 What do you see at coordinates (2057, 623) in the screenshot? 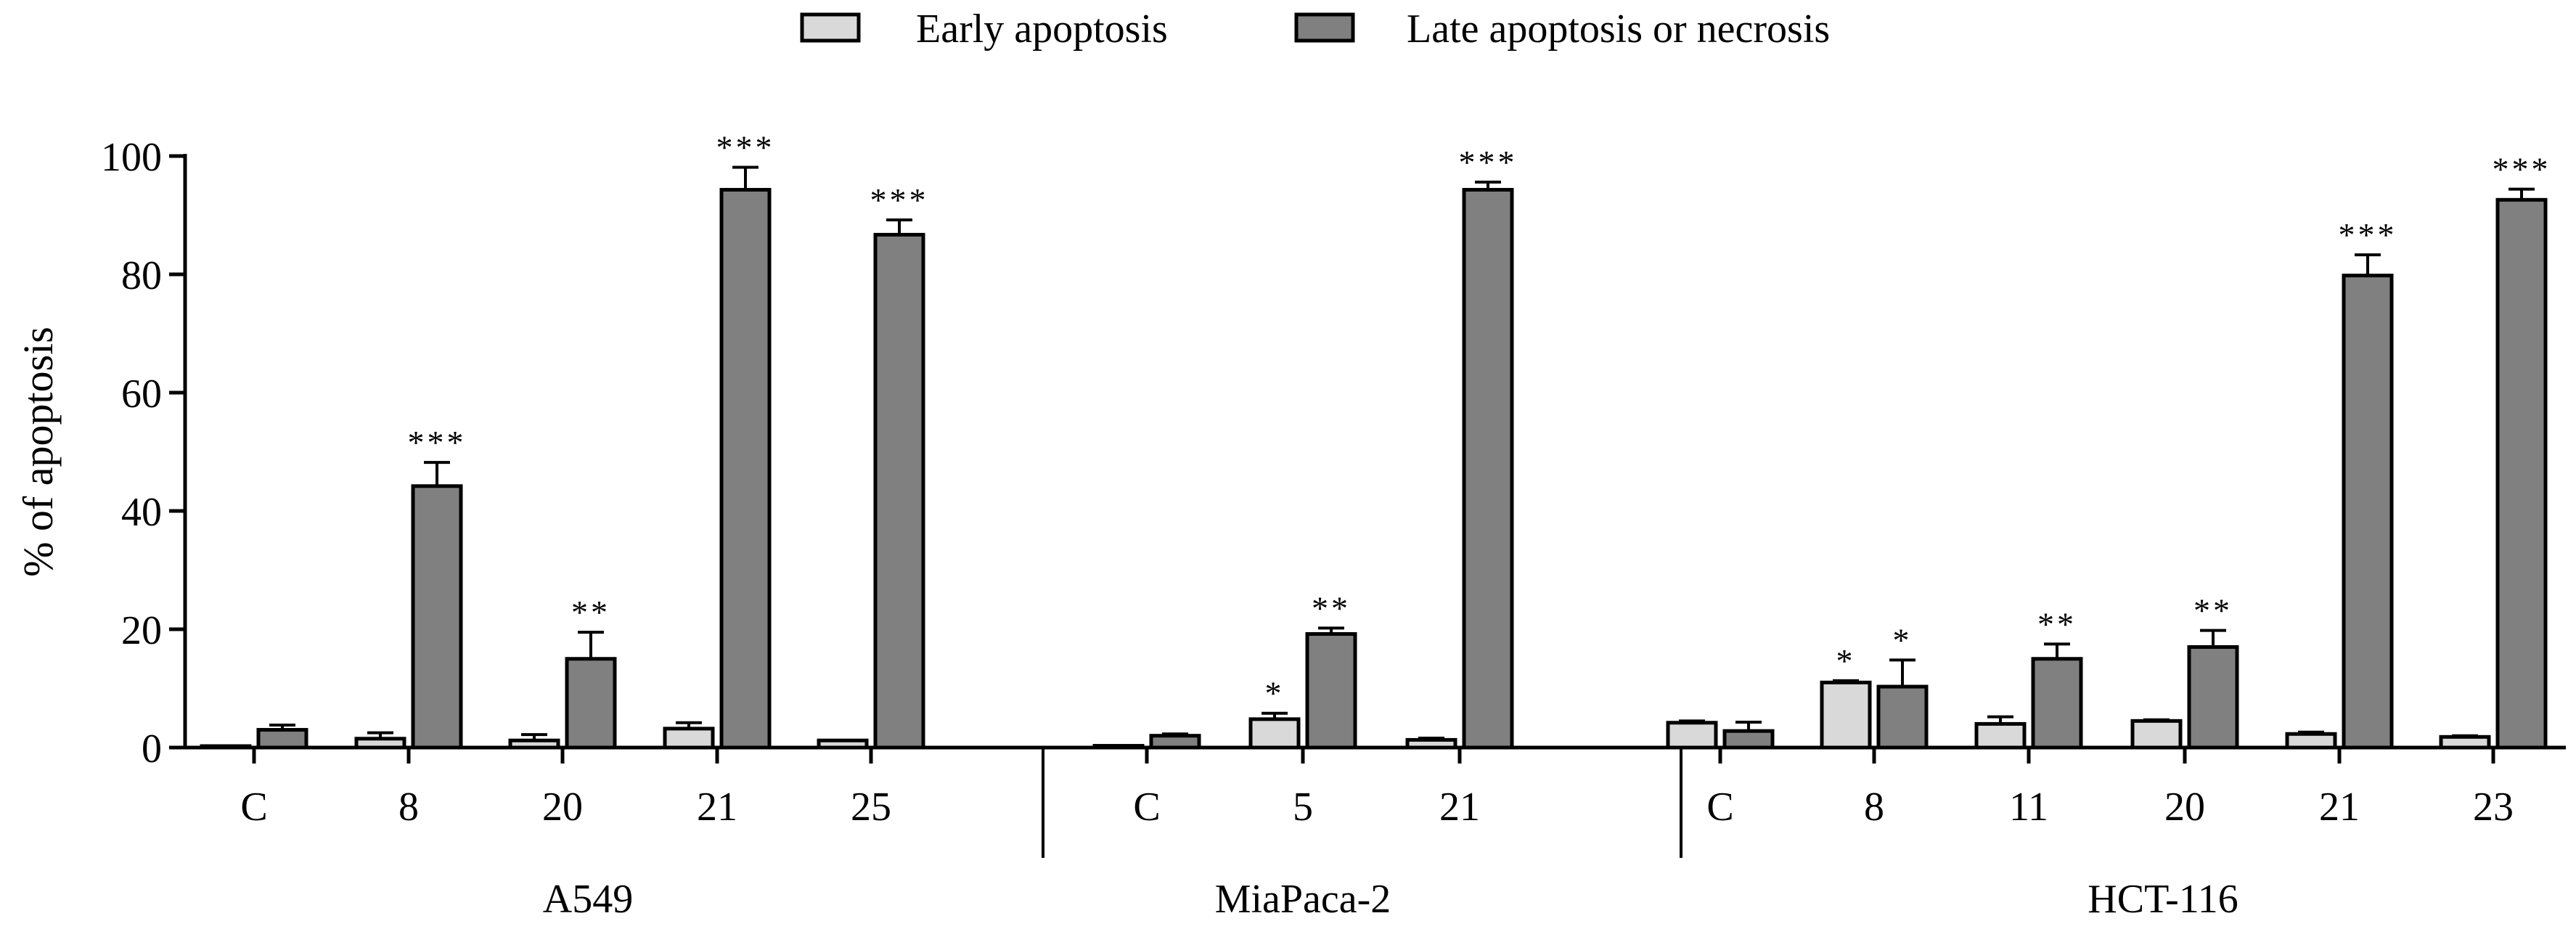
I see `significance-HCT-116-11-late: **` at bounding box center [2057, 623].